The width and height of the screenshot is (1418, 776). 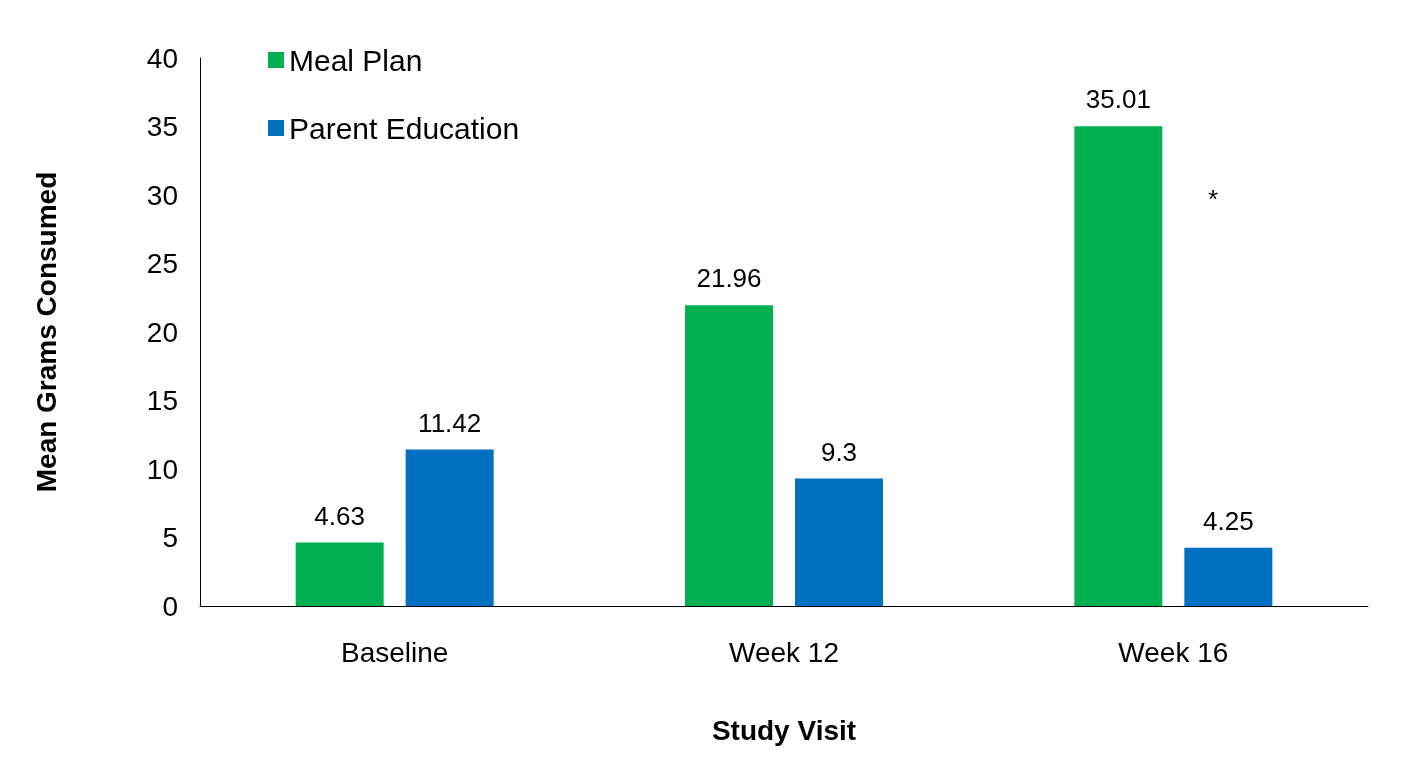 I want to click on y-axis-title: Mean Grams Consumed, so click(x=46, y=332).